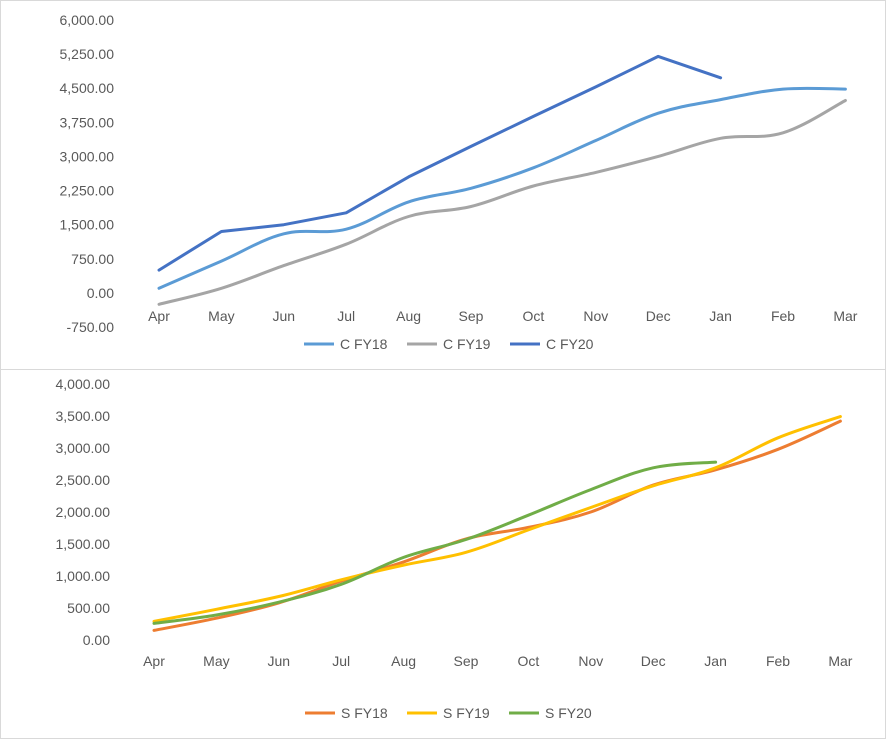 This screenshot has height=740, width=888. What do you see at coordinates (83, 384) in the screenshot?
I see `y-tick-label: 4,000.00` at bounding box center [83, 384].